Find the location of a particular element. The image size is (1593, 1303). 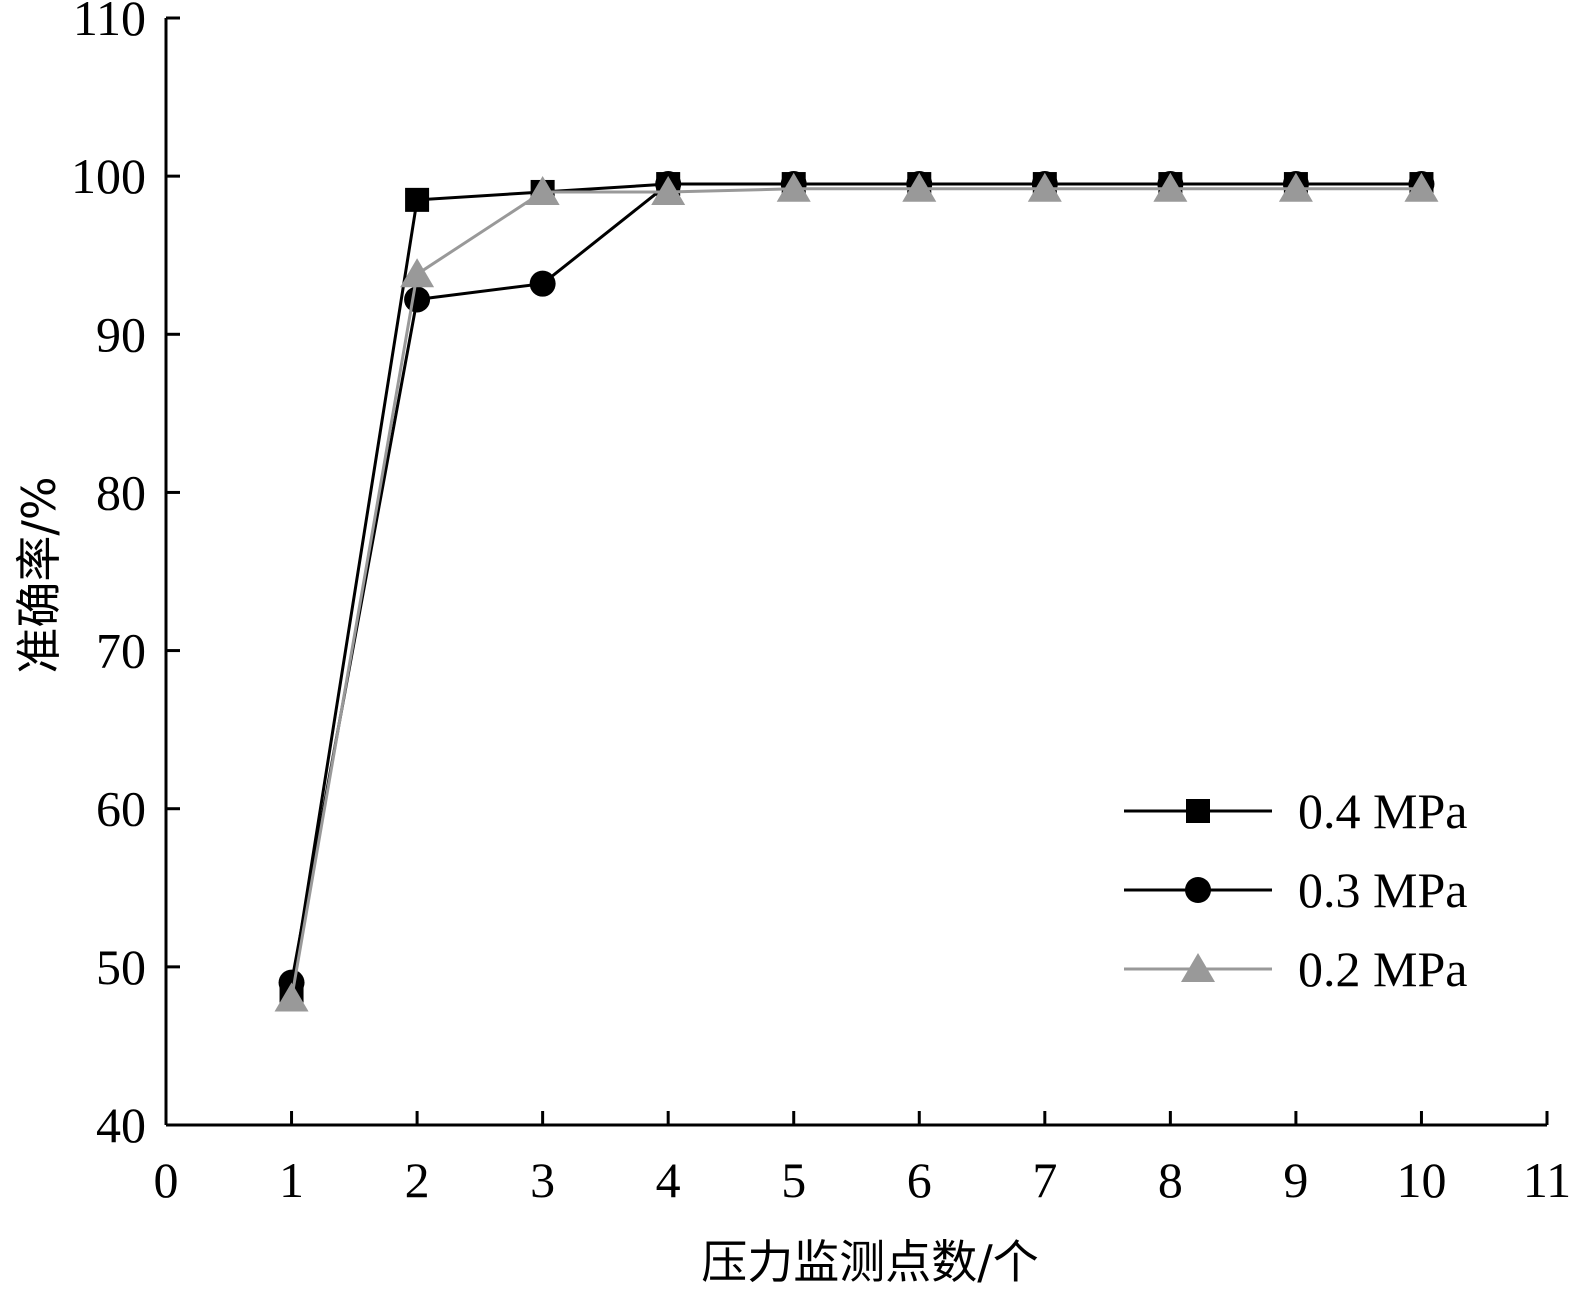

legend-label: 0.2 MPa is located at coordinates (1382, 969).